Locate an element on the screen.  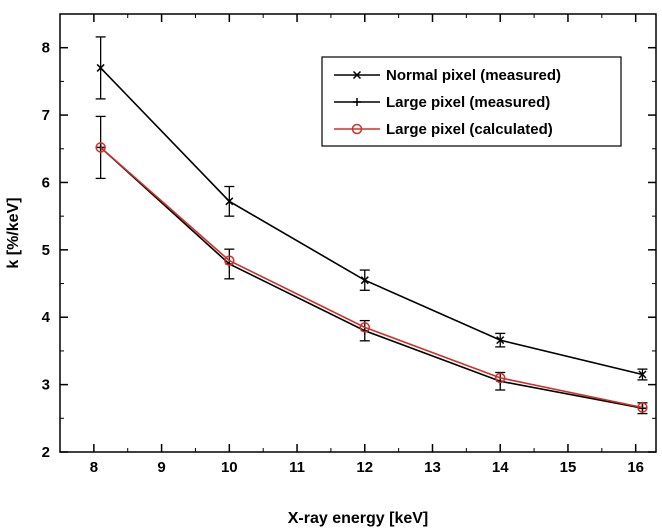
y-tick-label: 5 is located at coordinates (46, 250).